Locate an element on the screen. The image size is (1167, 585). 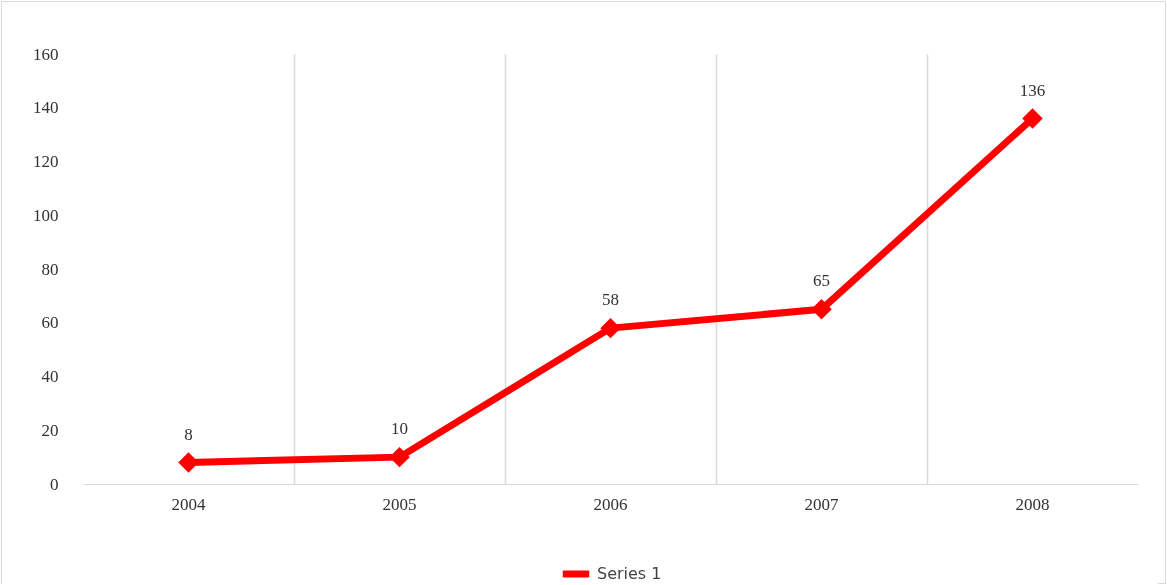
x-tick-label: 2004 is located at coordinates (188, 504).